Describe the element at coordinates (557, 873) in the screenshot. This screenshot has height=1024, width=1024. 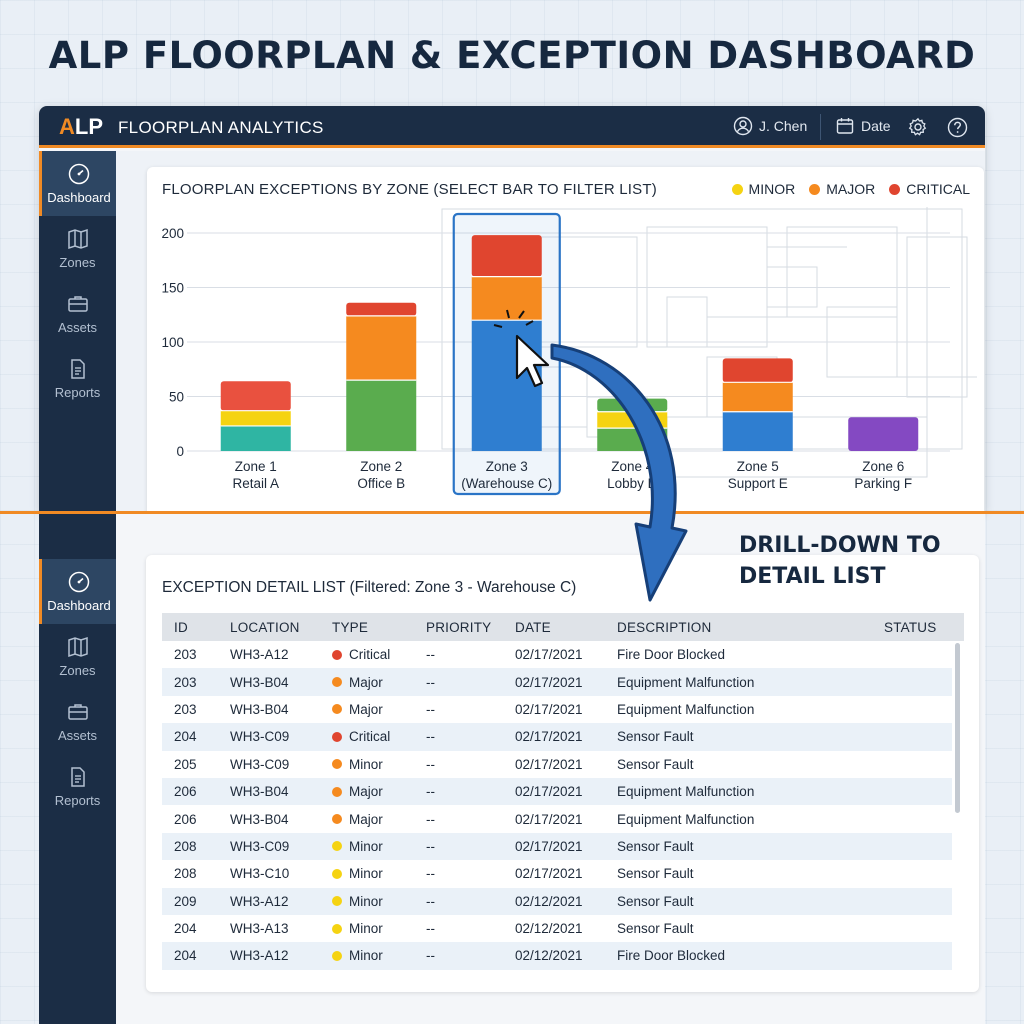
I see `table-row: 208 WH3-C10 Minor -- 02/17/2021 Sensor Fault` at that location.